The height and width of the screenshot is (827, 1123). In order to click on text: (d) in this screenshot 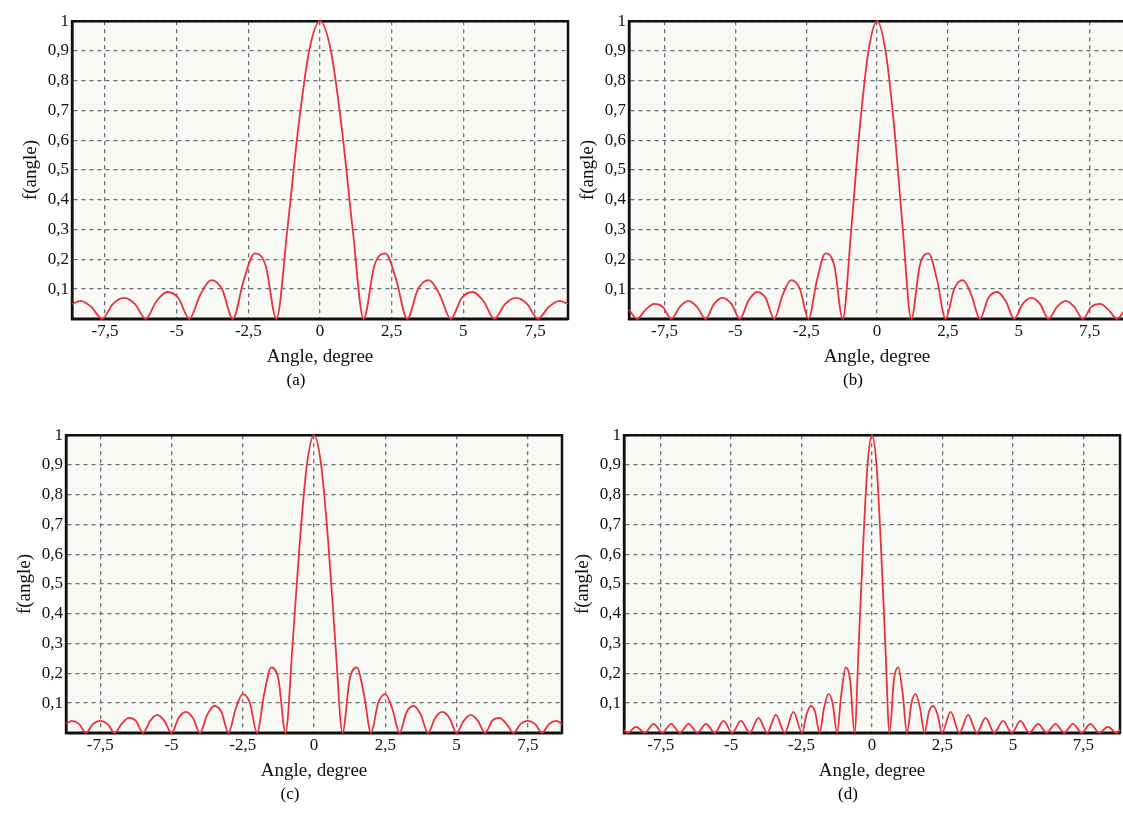, I will do `click(848, 794)`.